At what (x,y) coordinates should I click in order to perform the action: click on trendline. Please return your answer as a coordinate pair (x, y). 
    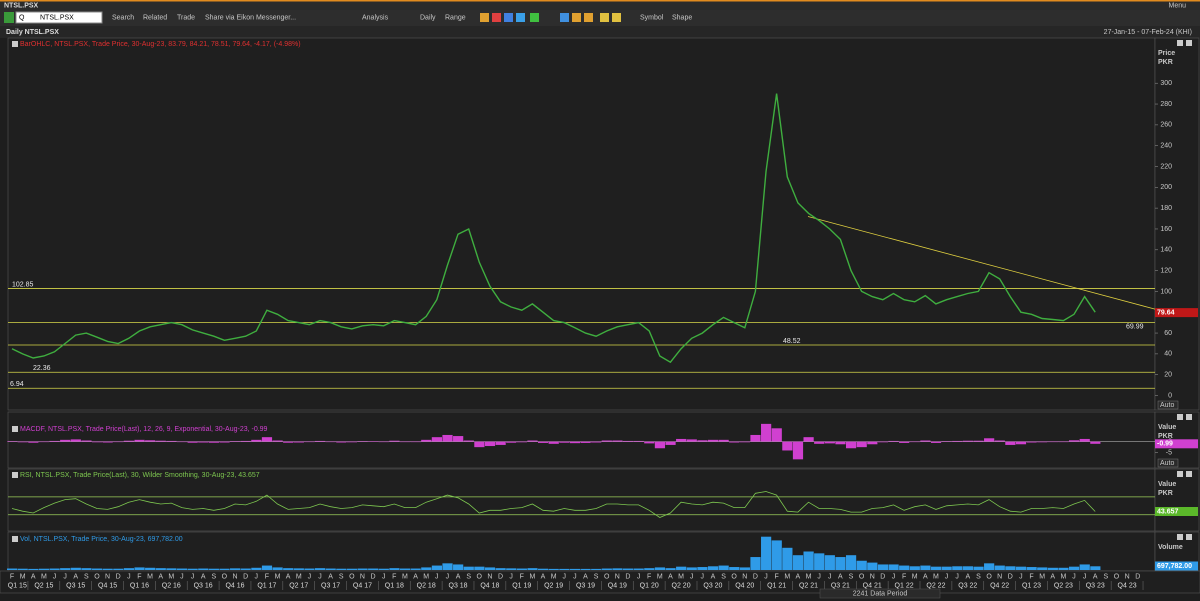
    Looking at the image, I should click on (981, 263).